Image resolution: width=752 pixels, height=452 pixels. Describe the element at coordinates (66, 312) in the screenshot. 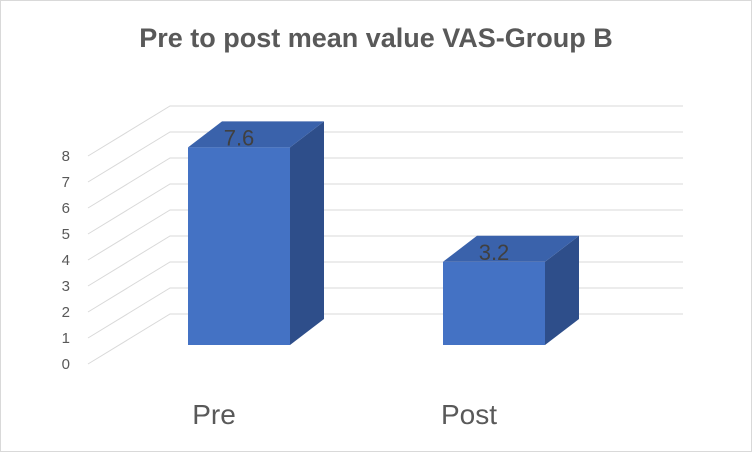

I see `y-tick-label: 2` at that location.